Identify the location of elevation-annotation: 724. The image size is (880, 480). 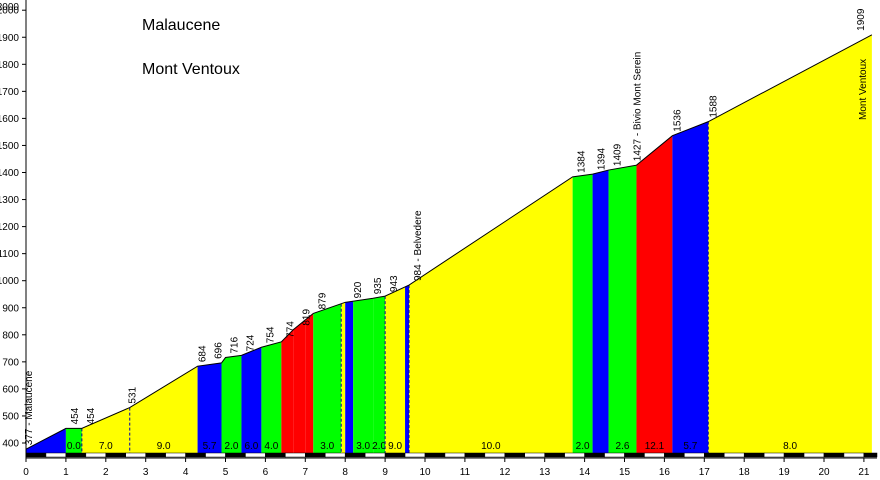
(250, 342).